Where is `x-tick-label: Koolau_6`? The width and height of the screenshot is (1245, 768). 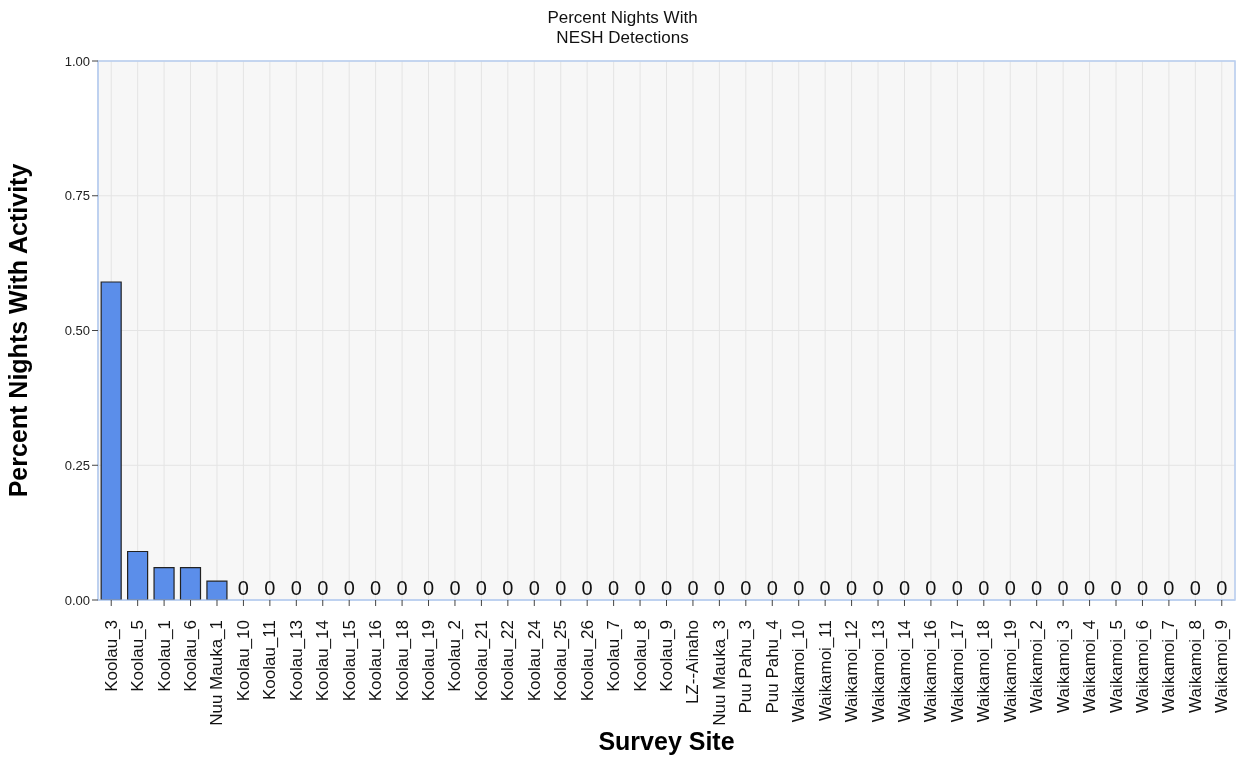
x-tick-label: Koolau_6 is located at coordinates (191, 656).